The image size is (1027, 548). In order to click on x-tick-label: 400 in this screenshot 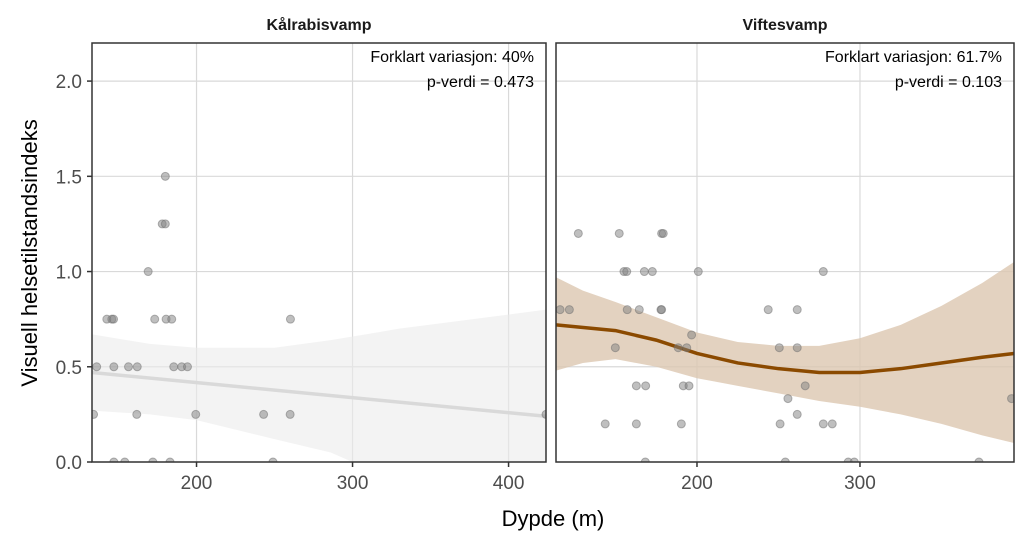, I will do `click(509, 483)`.